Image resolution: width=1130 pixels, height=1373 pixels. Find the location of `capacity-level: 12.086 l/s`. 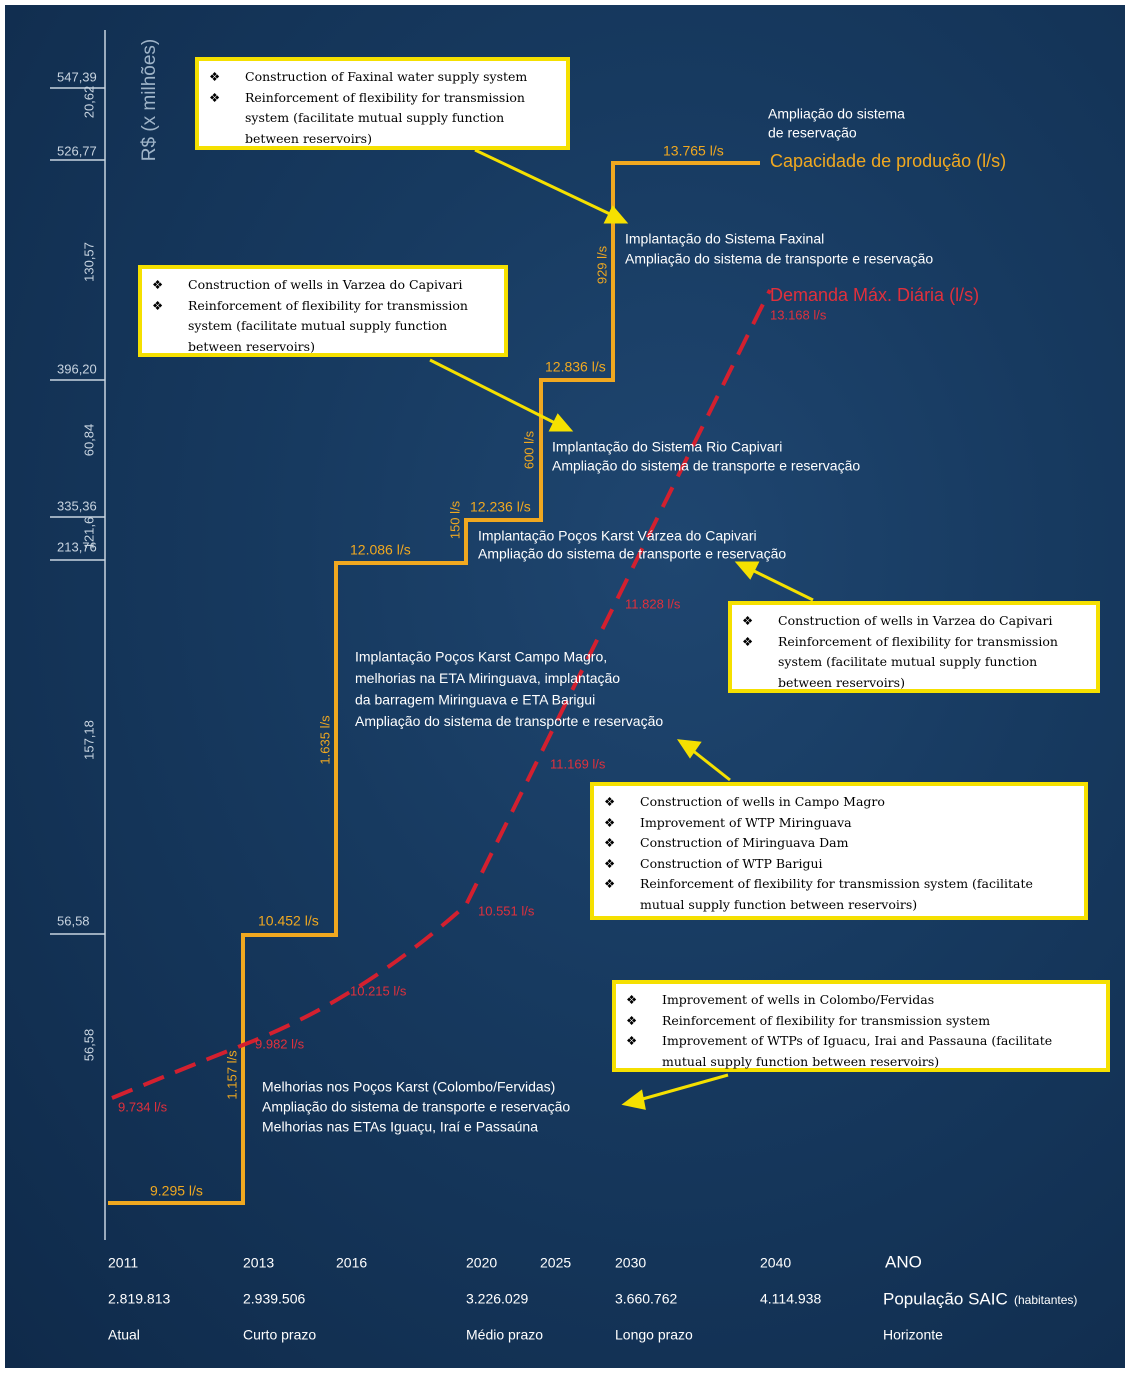

capacity-level: 12.086 l/s is located at coordinates (380, 550).